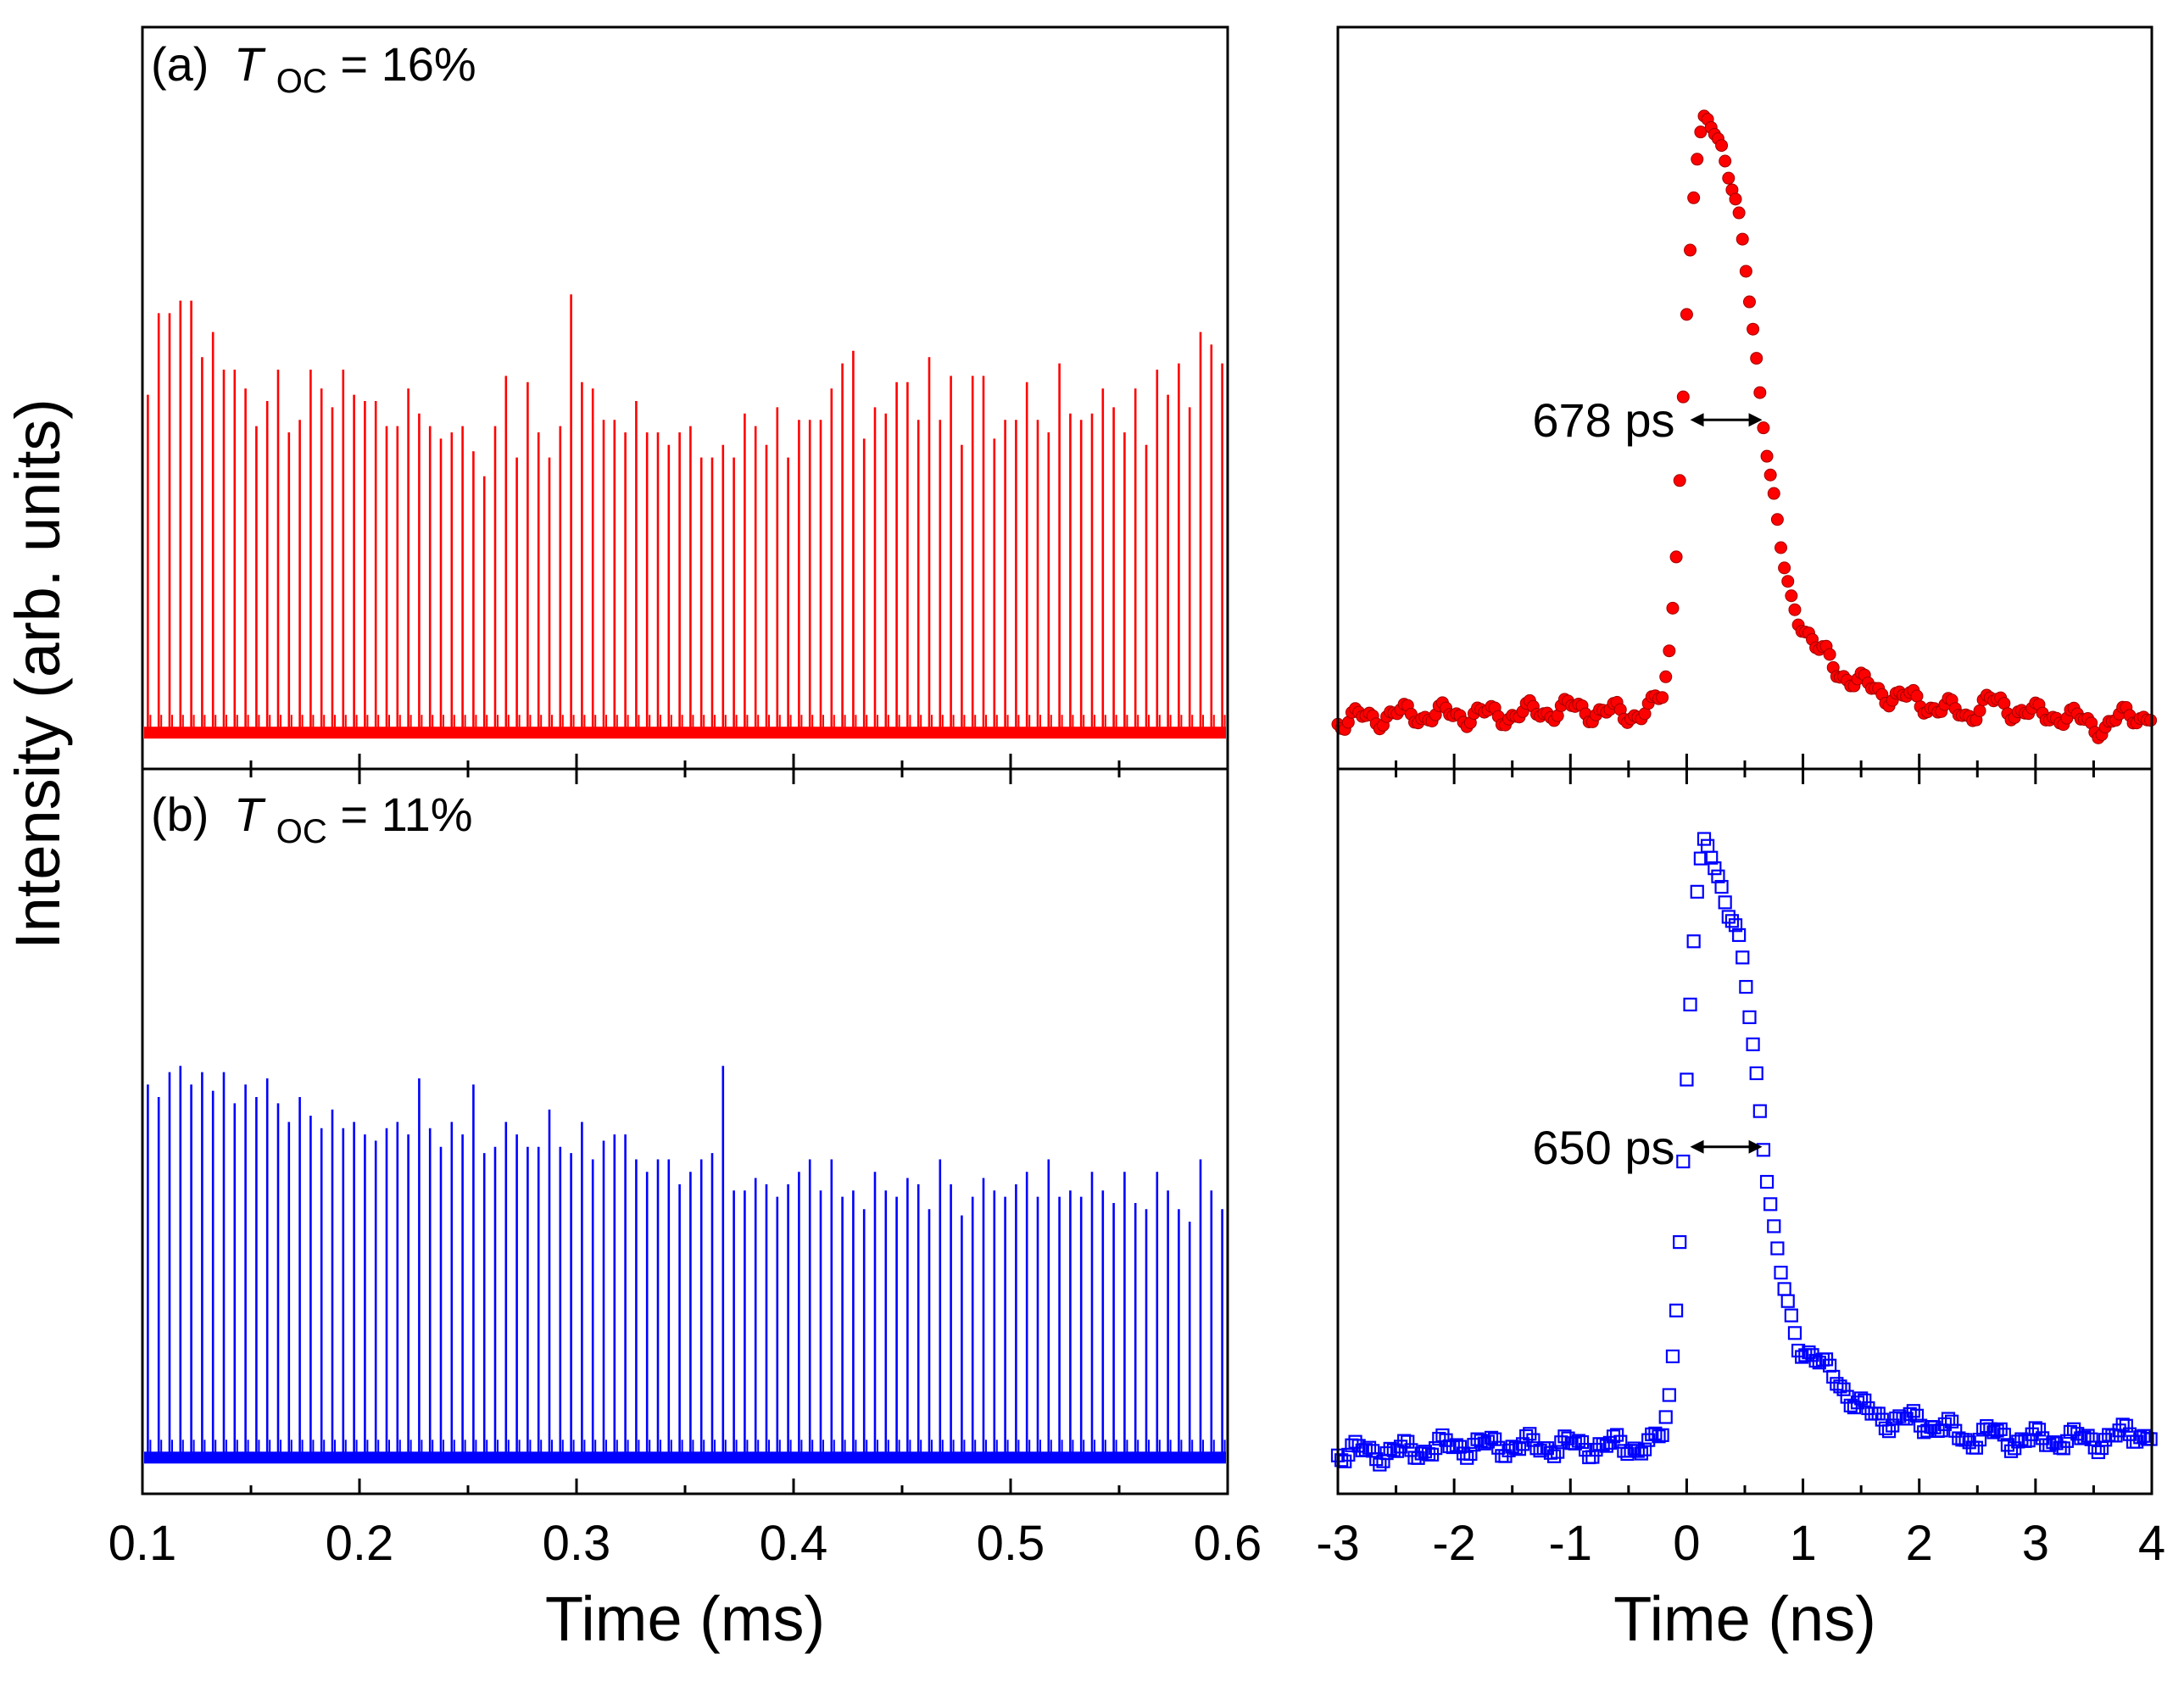  Describe the element at coordinates (1726, 1146) in the screenshot. I see `panel-b-fwhm-arrow` at that location.